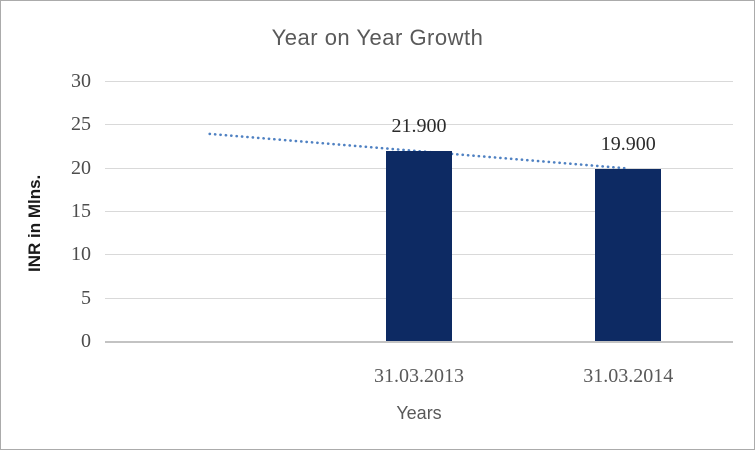 The height and width of the screenshot is (450, 755). Describe the element at coordinates (419, 413) in the screenshot. I see `x-axis-title: Years` at that location.